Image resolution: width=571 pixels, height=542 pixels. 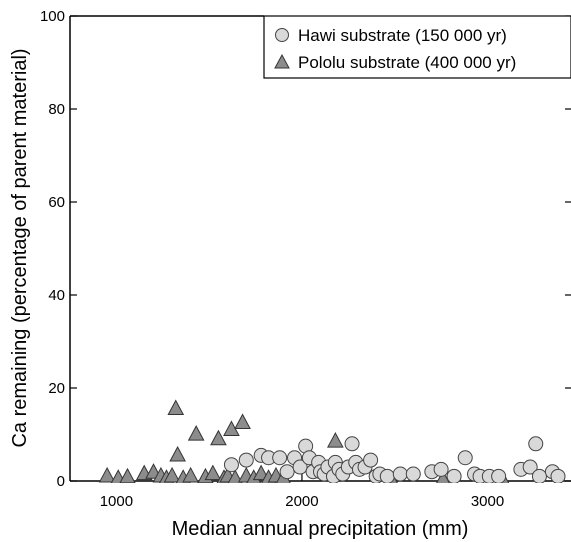 What do you see at coordinates (320, 529) in the screenshot?
I see `x-axis-title: Median annual precipitation (mm)` at bounding box center [320, 529].